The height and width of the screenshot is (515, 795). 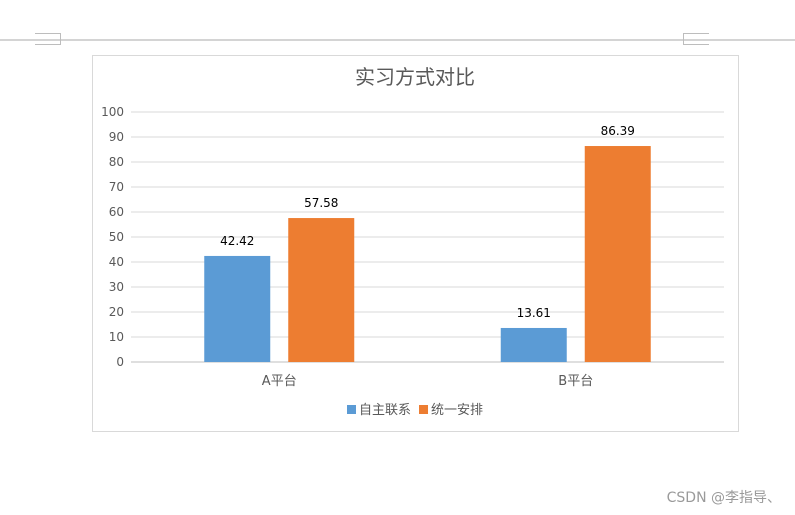 What do you see at coordinates (723, 498) in the screenshot?
I see `watermark: CSDN @李指导、` at bounding box center [723, 498].